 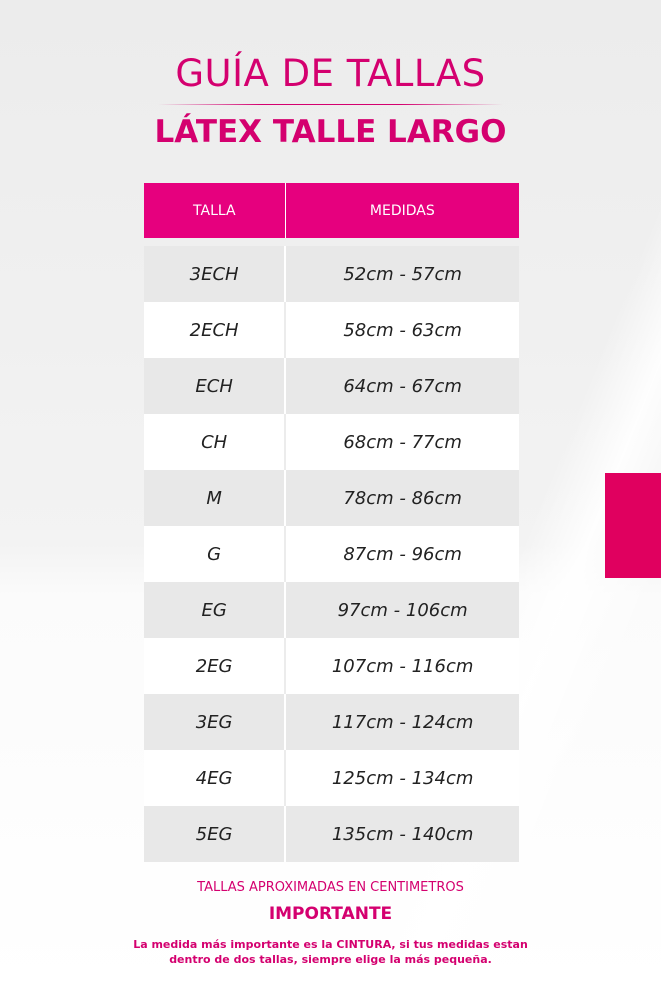 What do you see at coordinates (214, 386) in the screenshot?
I see `talla-cell: ECH` at bounding box center [214, 386].